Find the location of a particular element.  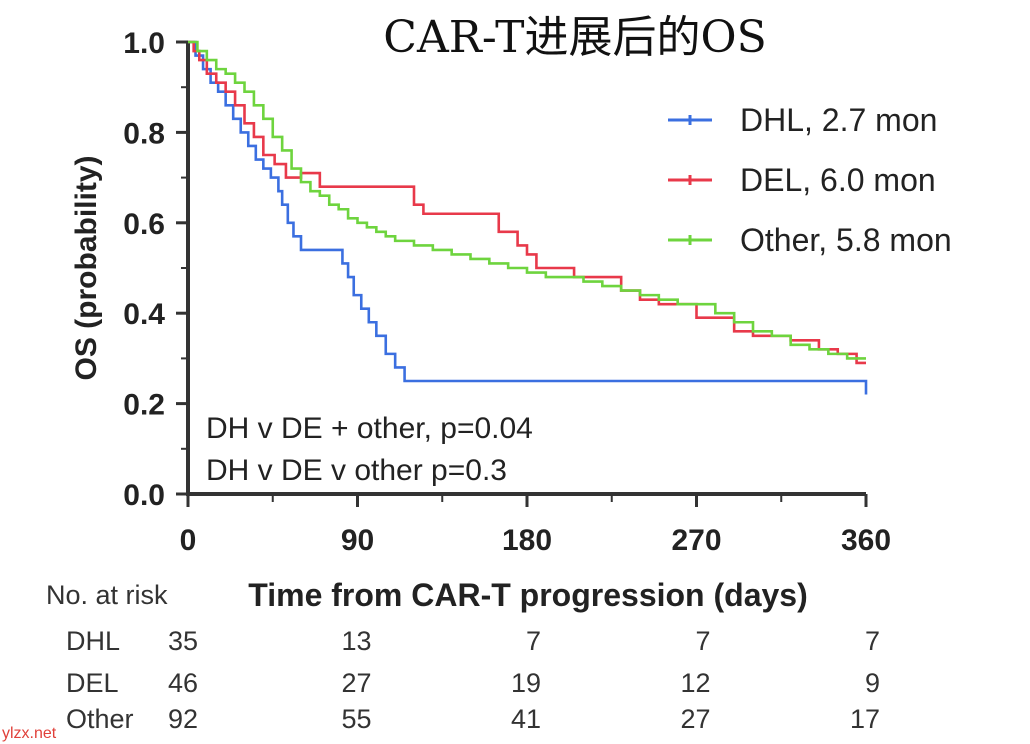

legend: DHL, 2.7 mon DEL, 6.0 mon Other, 5.8 mon is located at coordinates (810, 180).